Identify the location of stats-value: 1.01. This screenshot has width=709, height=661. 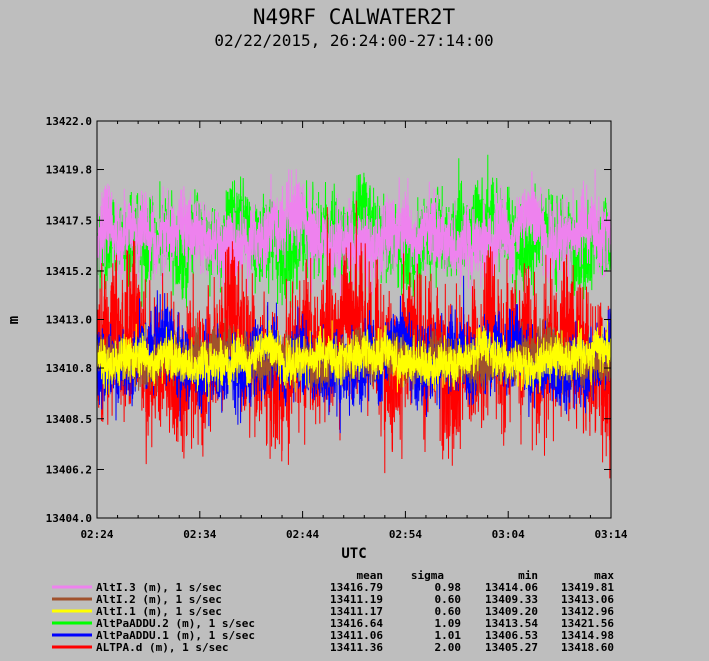
(448, 635).